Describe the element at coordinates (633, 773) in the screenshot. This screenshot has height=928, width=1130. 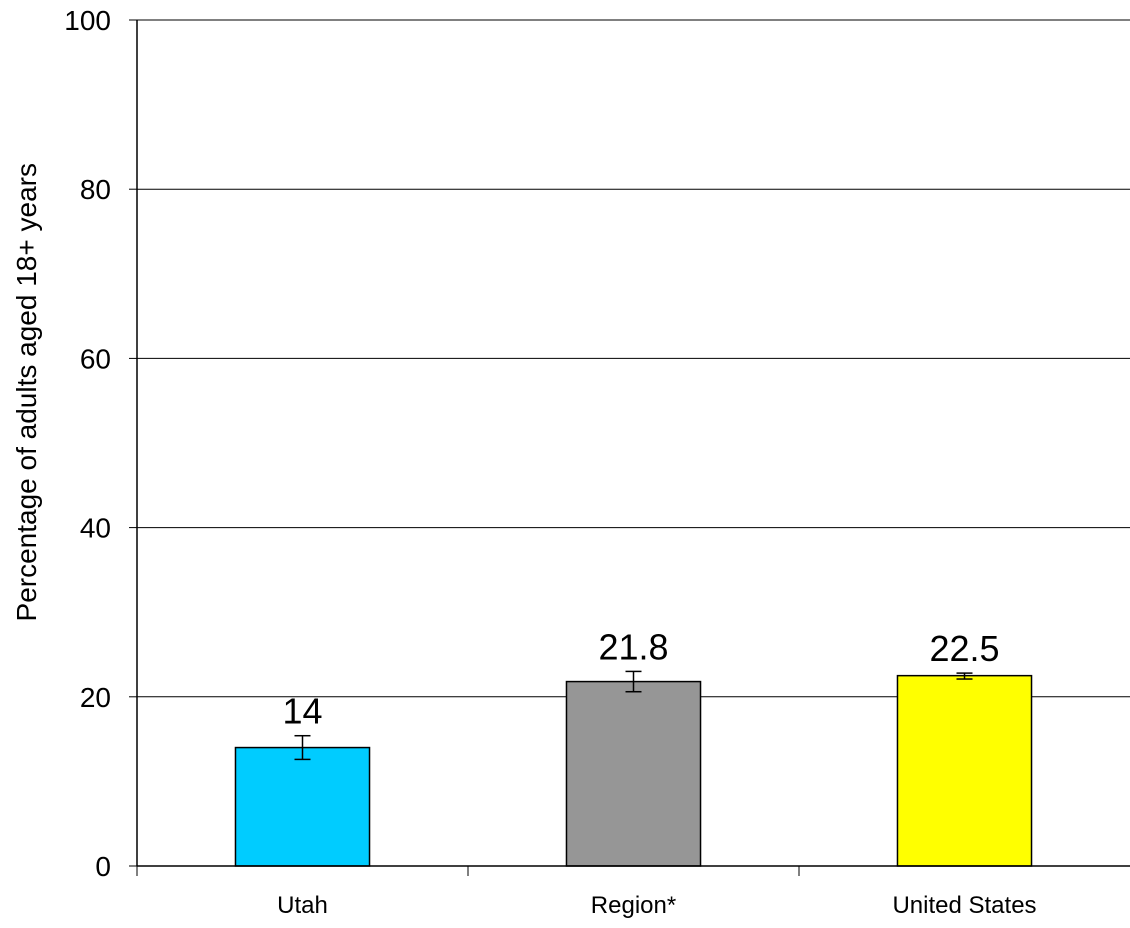
I see `bar-region-` at that location.